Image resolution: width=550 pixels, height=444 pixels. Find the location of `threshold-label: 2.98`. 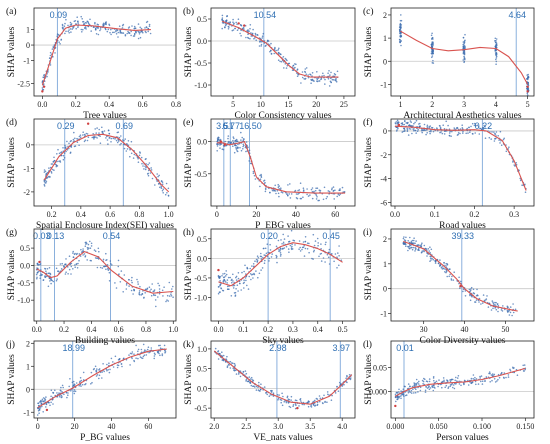

threshold-label: 2.98 is located at coordinates (278, 348).